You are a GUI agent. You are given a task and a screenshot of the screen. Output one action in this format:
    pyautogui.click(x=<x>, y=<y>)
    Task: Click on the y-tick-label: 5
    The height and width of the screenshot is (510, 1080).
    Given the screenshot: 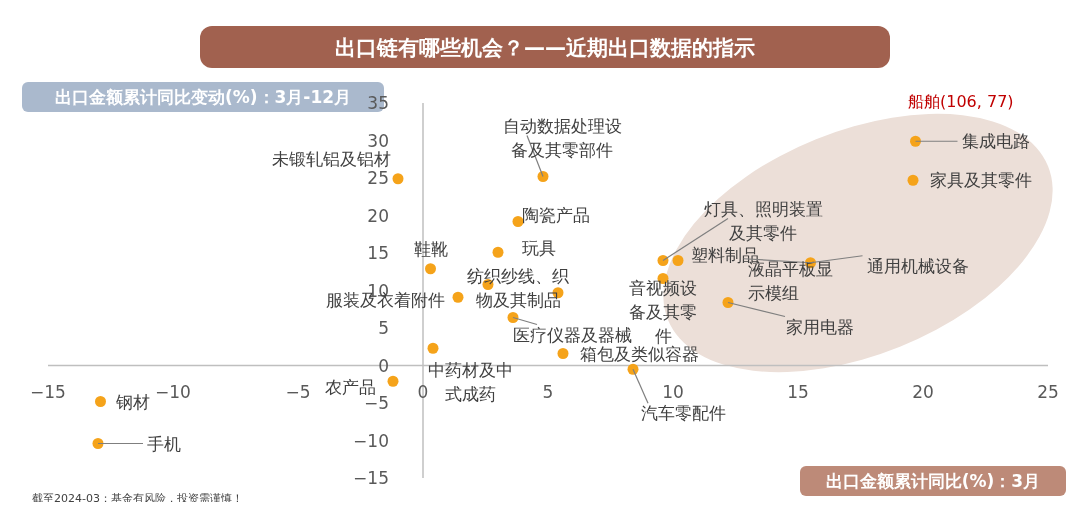 What is the action you would take?
    pyautogui.click(x=383, y=328)
    